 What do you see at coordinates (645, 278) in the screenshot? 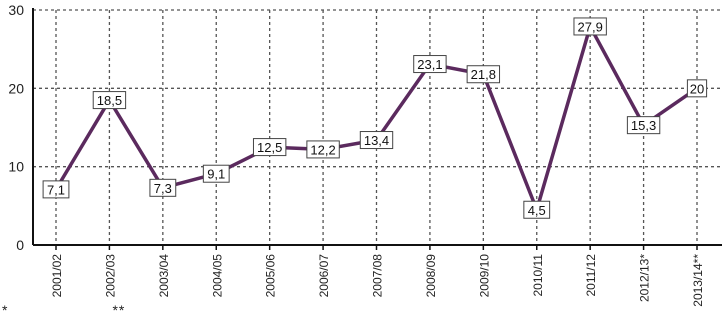
I see `x-tick-label: 2012/13*` at bounding box center [645, 278].